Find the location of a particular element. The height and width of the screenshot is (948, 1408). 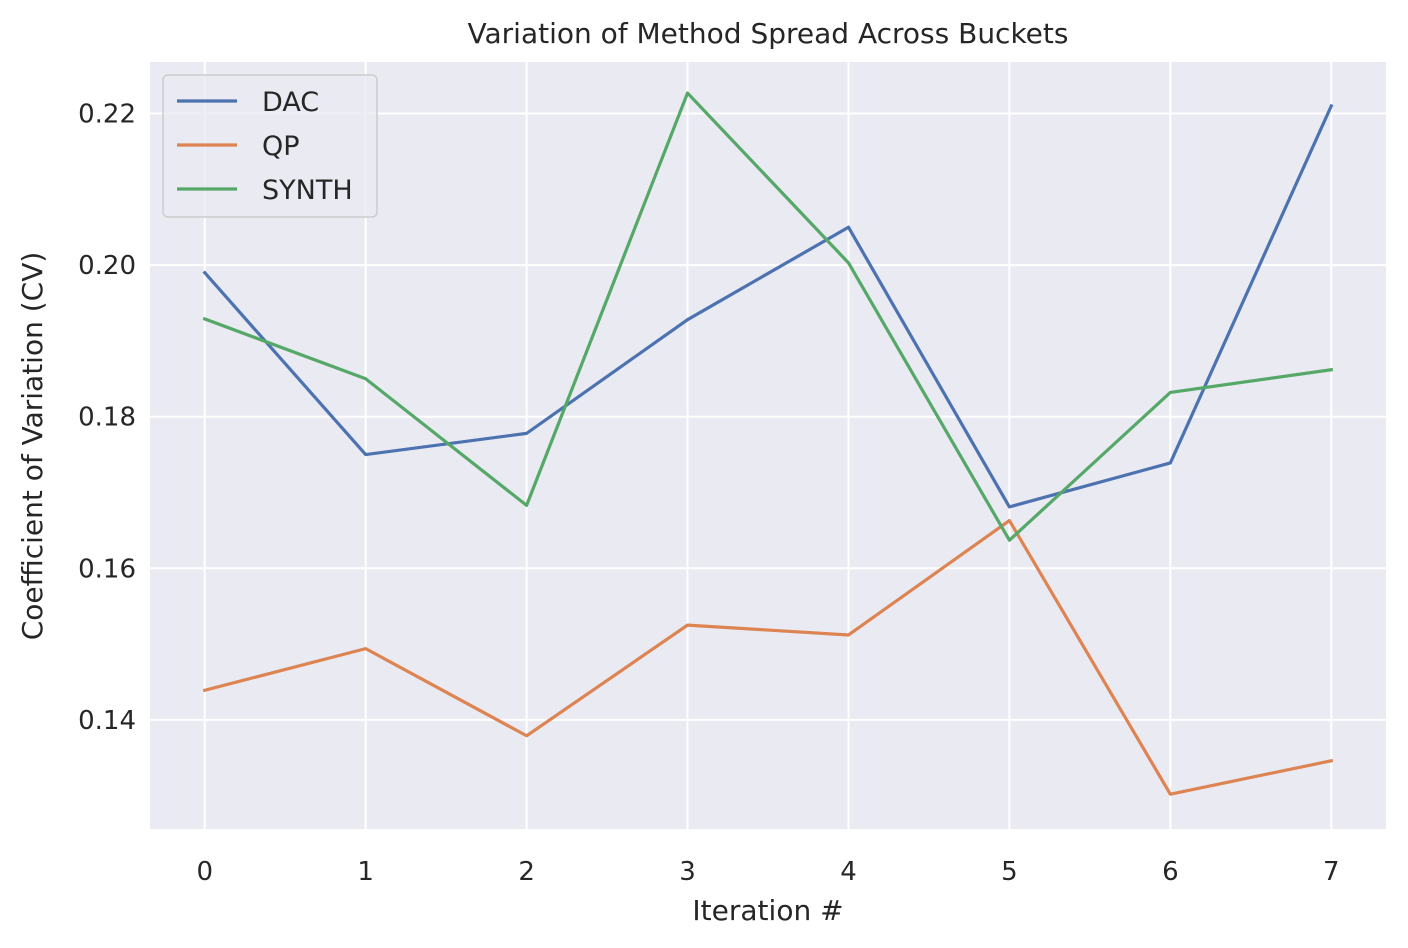

x-axis-label: Iteration # is located at coordinates (767, 910).